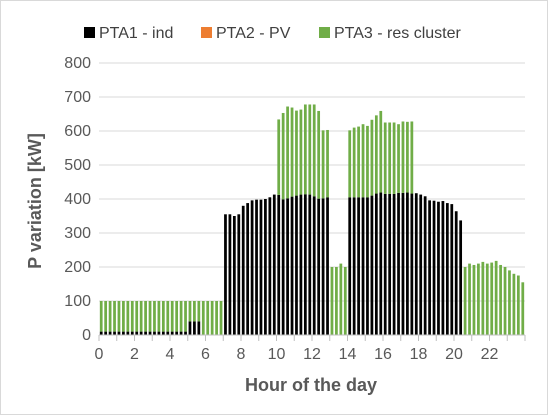  What do you see at coordinates (77, 63) in the screenshot?
I see `y-tick-label-800: 800` at bounding box center [77, 63].